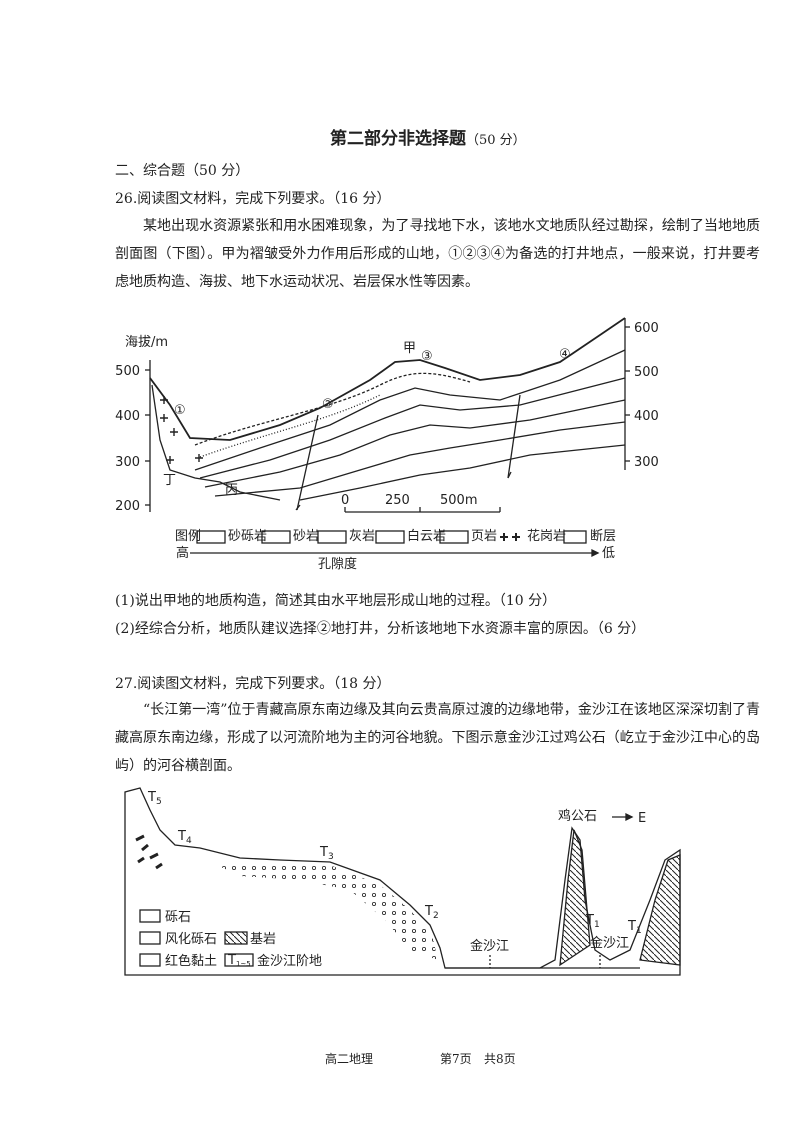 This screenshot has height=1132, width=800. Describe the element at coordinates (362, 536) in the screenshot. I see `legend-label: 灰岩` at that location.